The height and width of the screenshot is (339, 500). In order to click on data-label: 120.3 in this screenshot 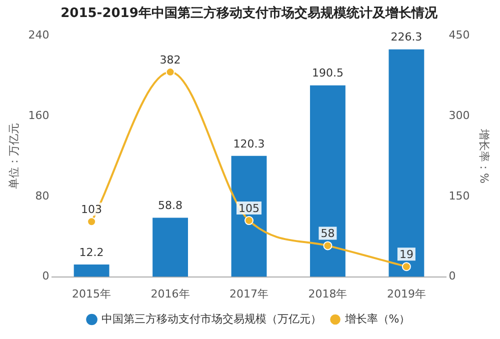, I will do `click(249, 143)`.